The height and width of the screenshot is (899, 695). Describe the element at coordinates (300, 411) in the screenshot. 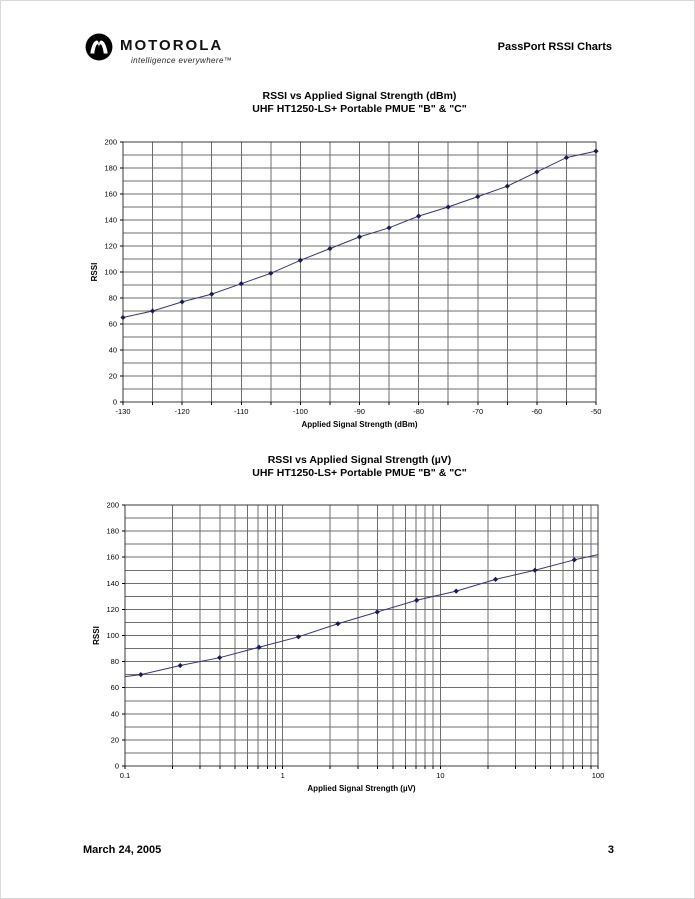

I see `svg-text: -100` at that location.